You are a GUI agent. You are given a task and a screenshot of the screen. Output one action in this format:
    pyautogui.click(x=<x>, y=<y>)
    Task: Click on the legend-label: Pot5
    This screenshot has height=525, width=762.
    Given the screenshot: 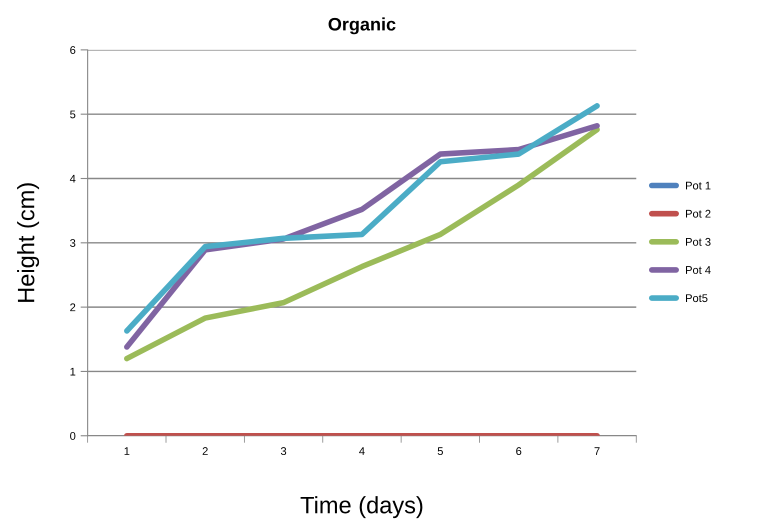 What is the action you would take?
    pyautogui.click(x=697, y=298)
    